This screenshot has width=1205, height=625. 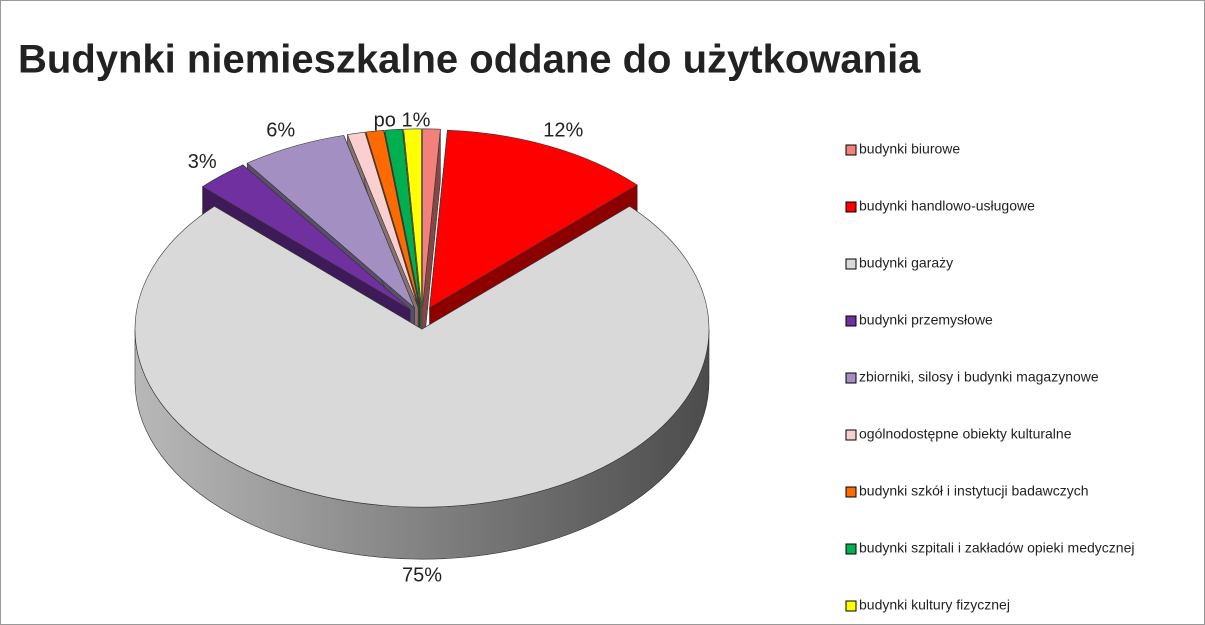 What do you see at coordinates (422, 575) in the screenshot?
I see `data-label: 75%` at bounding box center [422, 575].